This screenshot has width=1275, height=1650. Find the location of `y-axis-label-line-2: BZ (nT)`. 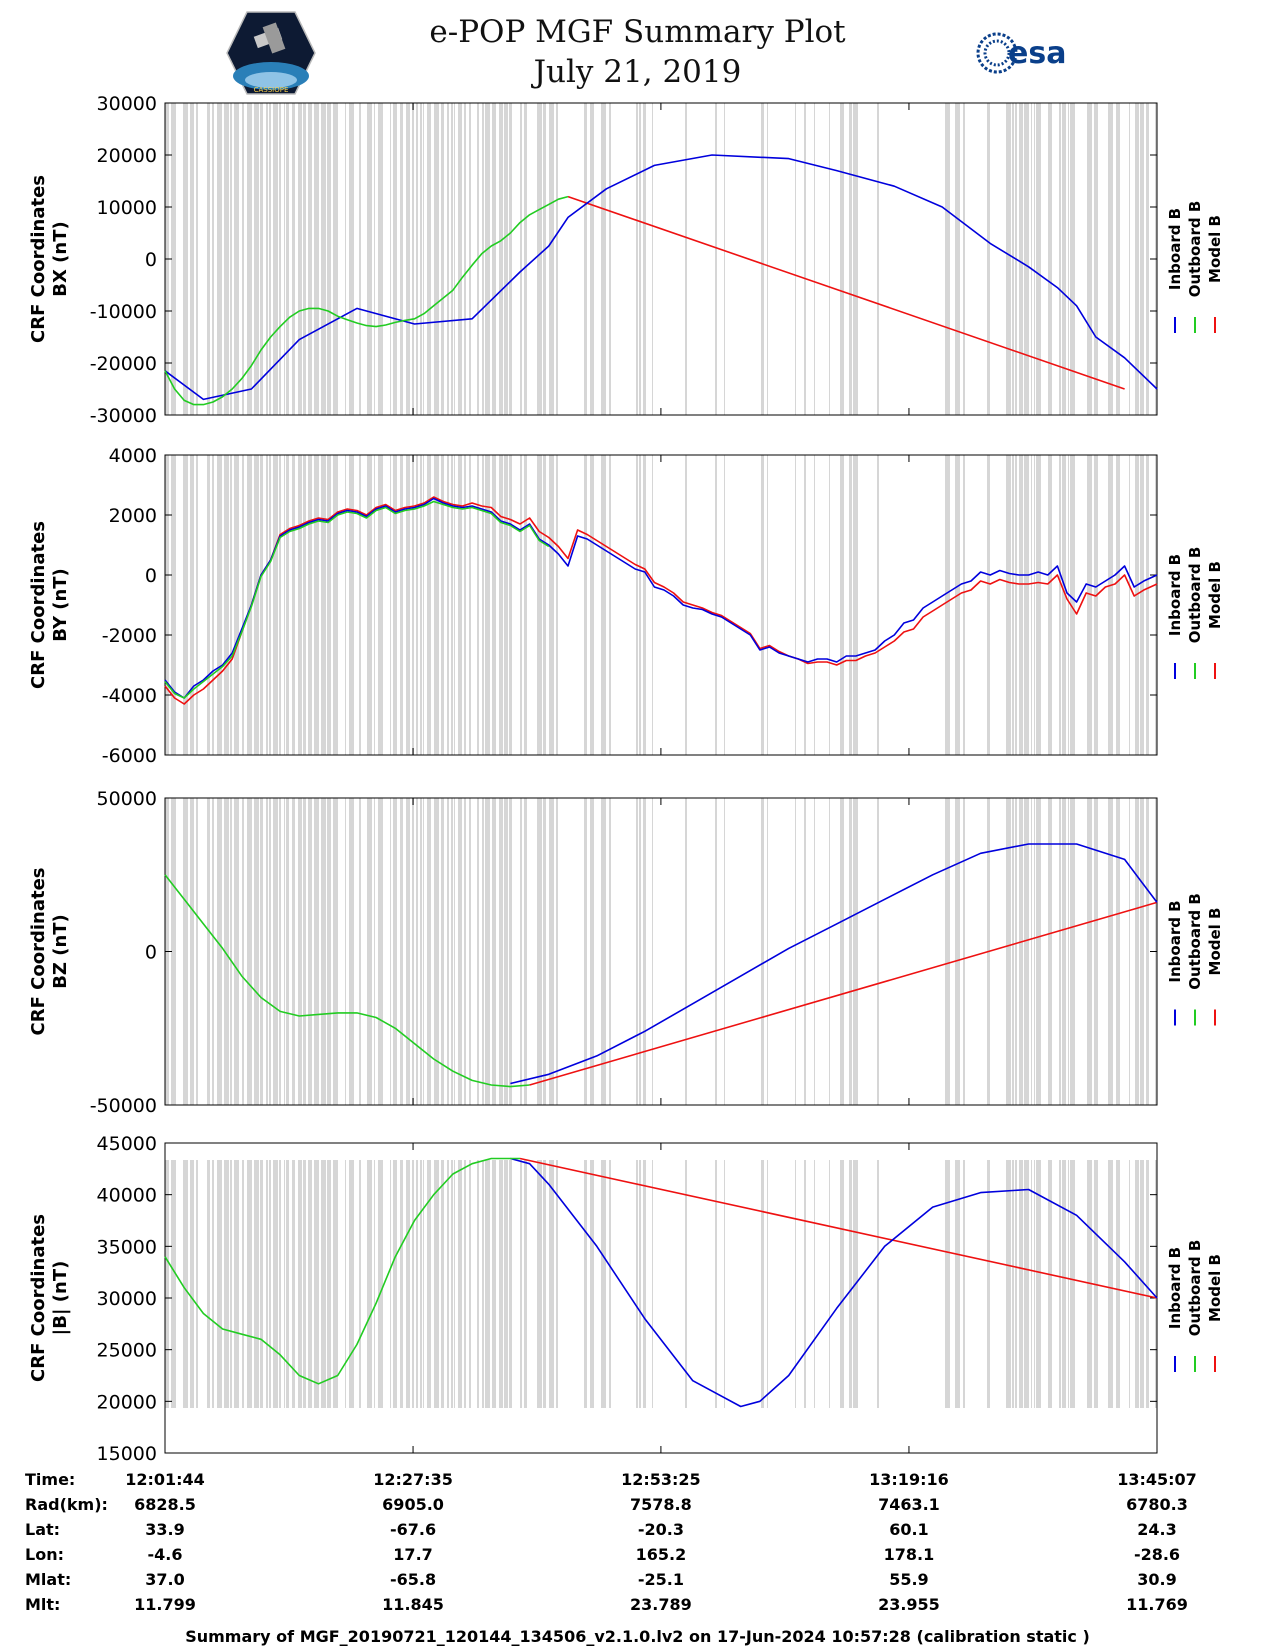

y-axis-label-line-2: BZ (nT) is located at coordinates (60, 951).